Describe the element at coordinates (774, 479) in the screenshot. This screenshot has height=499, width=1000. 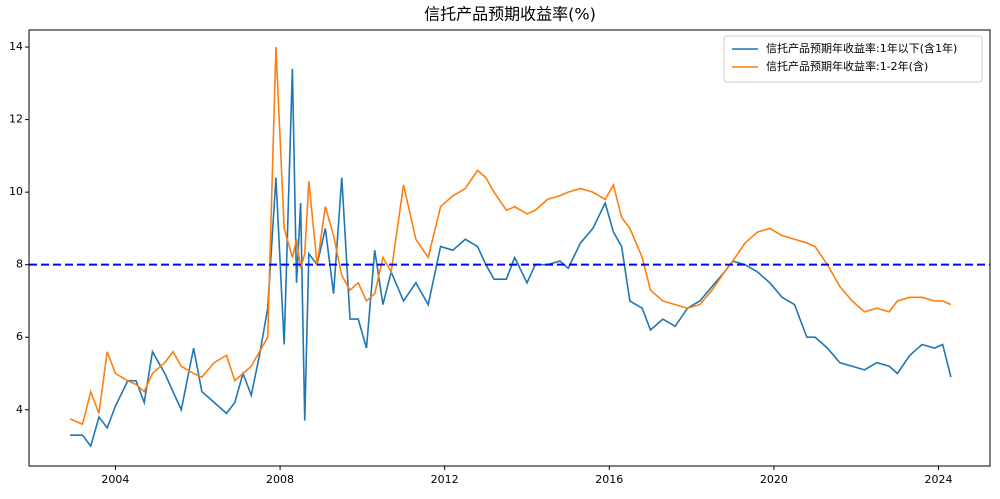
I see `x-tick-label: 2020` at that location.